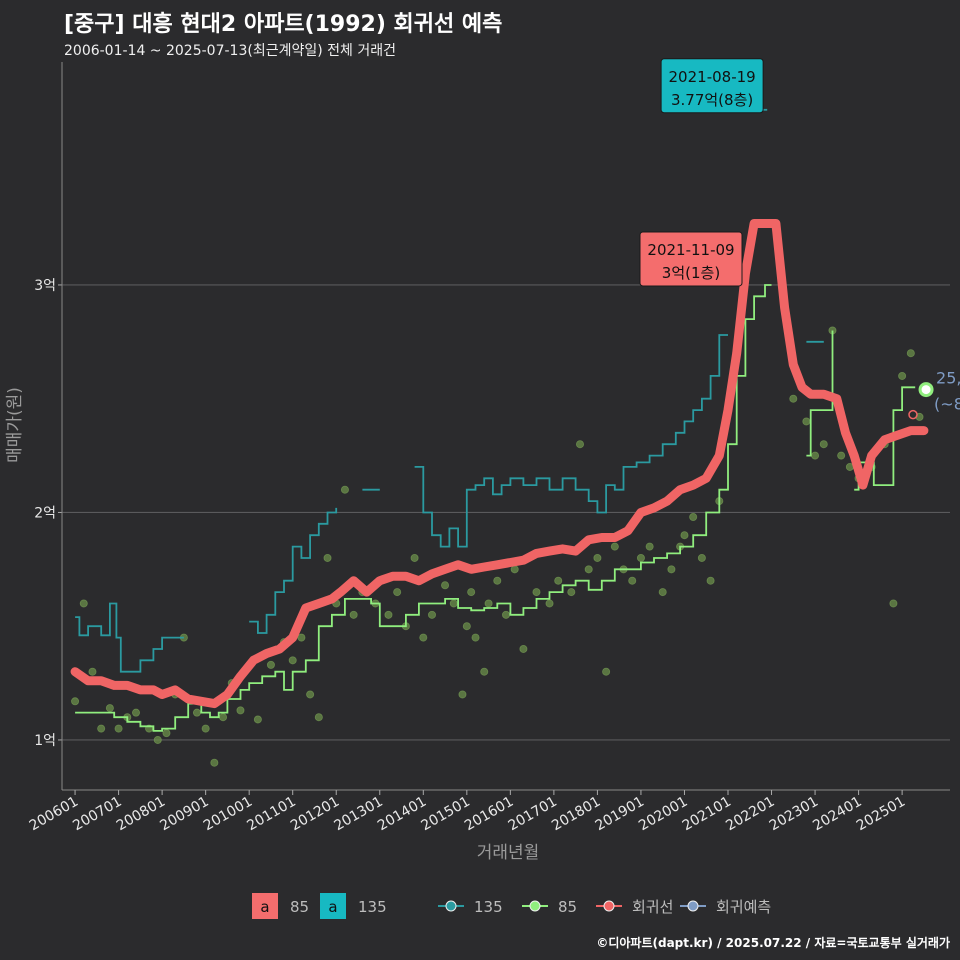 The width and height of the screenshot is (960, 960). What do you see at coordinates (45, 286) in the screenshot?
I see `y-tick-label: 3억` at bounding box center [45, 286].